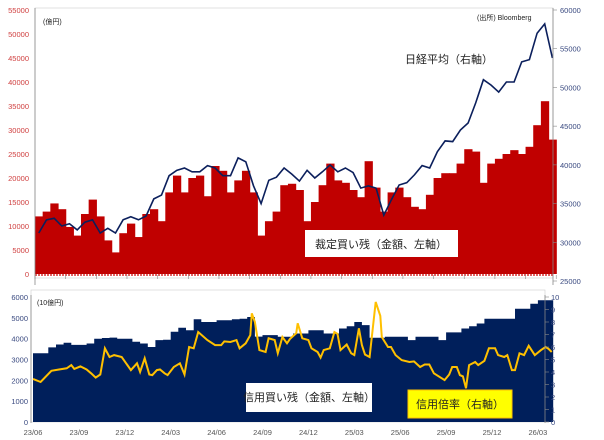 This screenshot has width=604, height=440. I want to click on margin-label-box, so click(309, 397).